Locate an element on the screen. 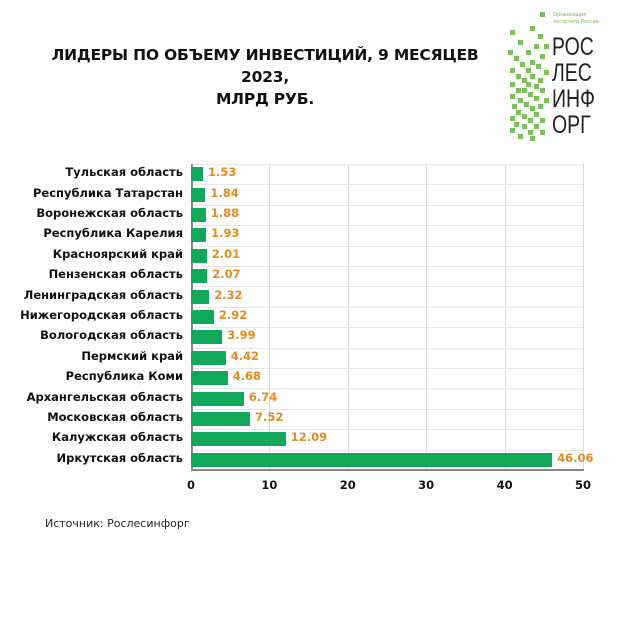  category-label: Архангельская область is located at coordinates (104, 396).